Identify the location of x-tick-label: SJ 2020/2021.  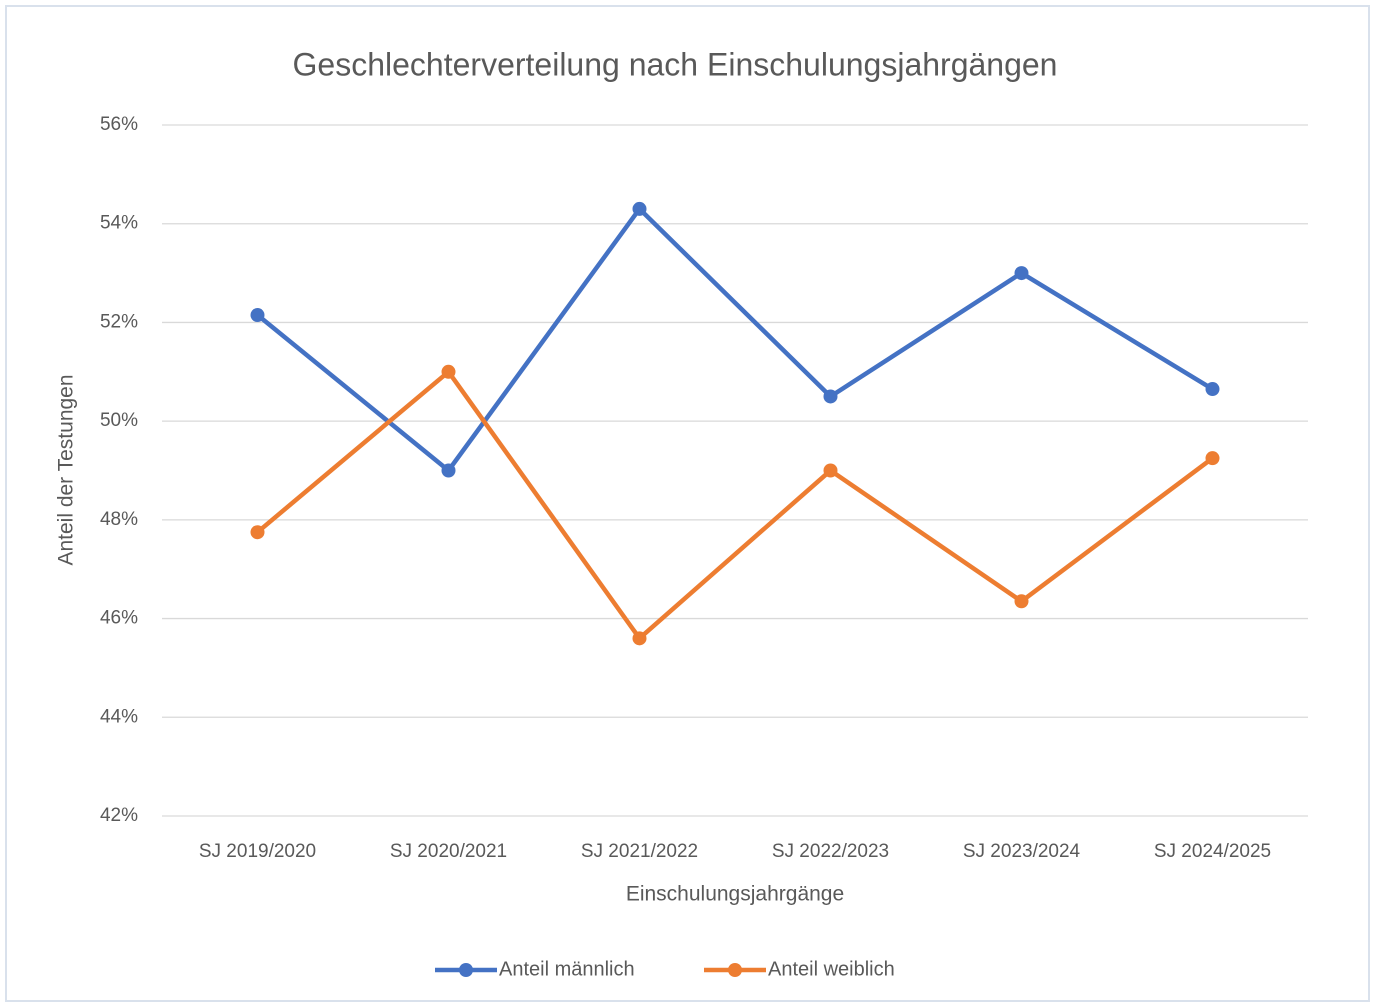
(448, 851).